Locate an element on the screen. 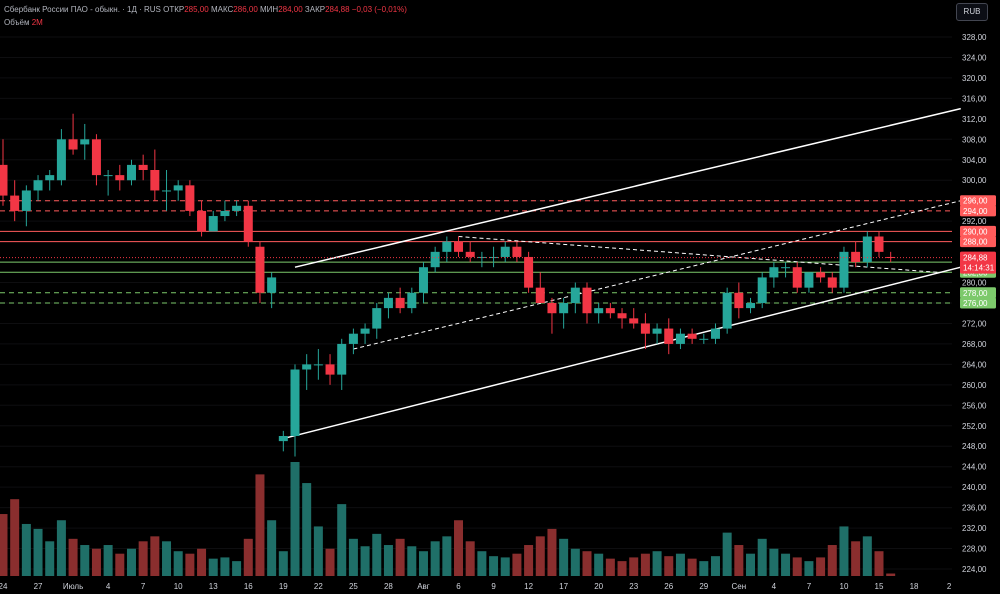 The width and height of the screenshot is (1000, 594). price-tick-label: 240,00 is located at coordinates (974, 487).